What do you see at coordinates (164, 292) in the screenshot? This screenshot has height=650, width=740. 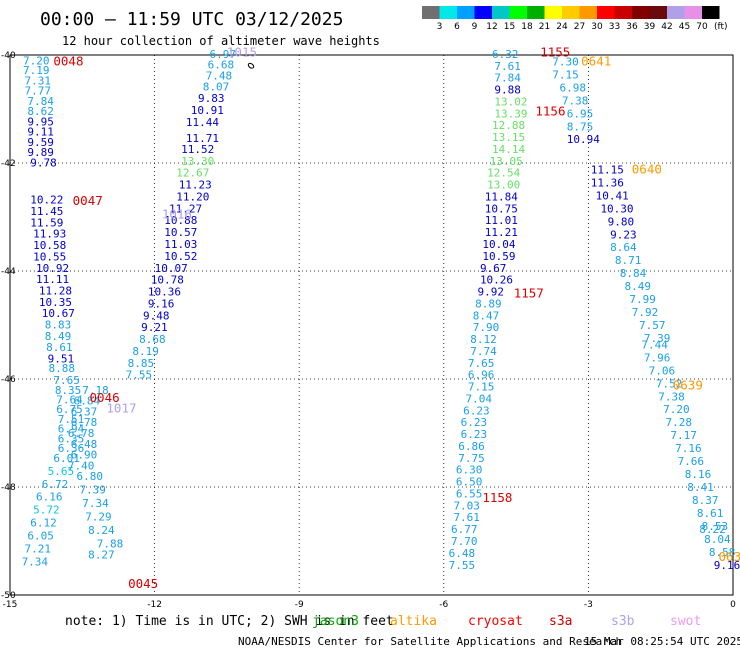 I see `wave-height-point: 10.36` at bounding box center [164, 292].